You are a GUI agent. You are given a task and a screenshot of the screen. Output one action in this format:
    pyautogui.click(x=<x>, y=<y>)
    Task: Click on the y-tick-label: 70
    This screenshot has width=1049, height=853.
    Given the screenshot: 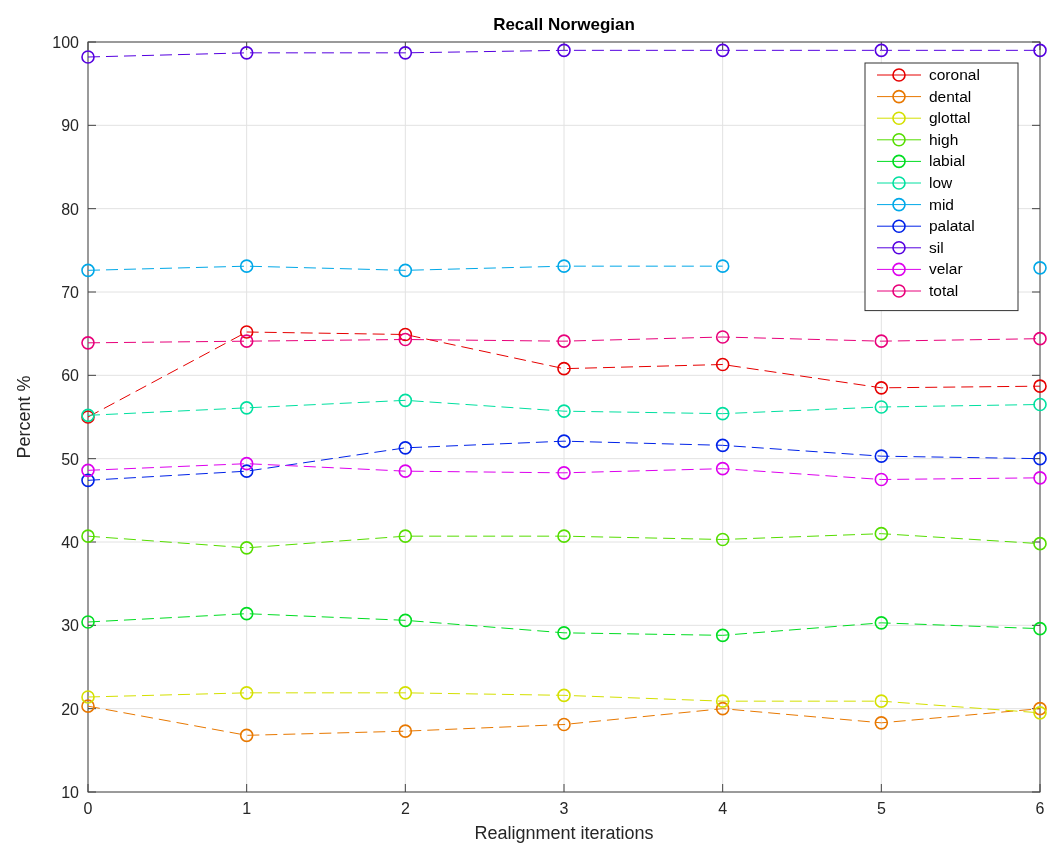 What is the action you would take?
    pyautogui.click(x=70, y=292)
    